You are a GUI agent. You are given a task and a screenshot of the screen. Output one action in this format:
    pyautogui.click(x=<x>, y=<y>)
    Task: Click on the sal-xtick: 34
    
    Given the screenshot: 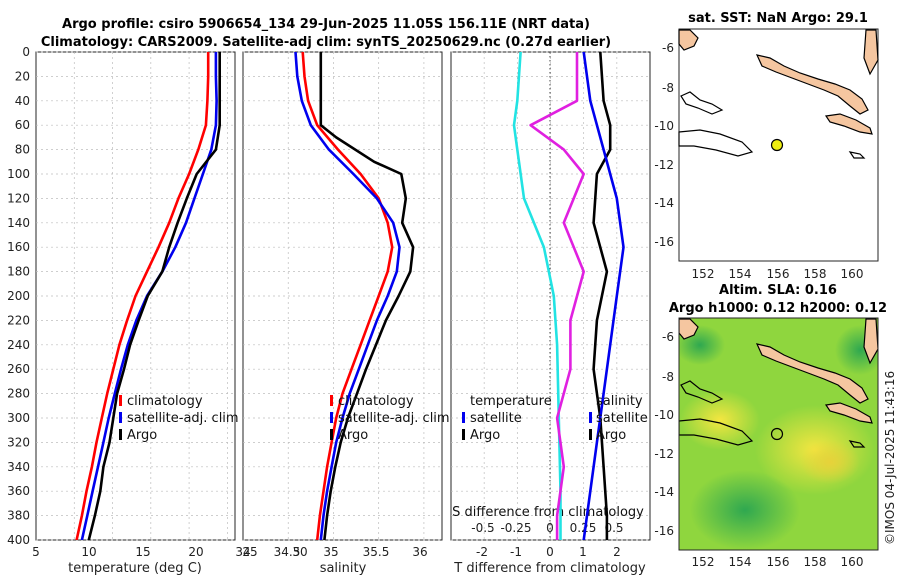 What is the action you would take?
    pyautogui.click(x=242, y=552)
    